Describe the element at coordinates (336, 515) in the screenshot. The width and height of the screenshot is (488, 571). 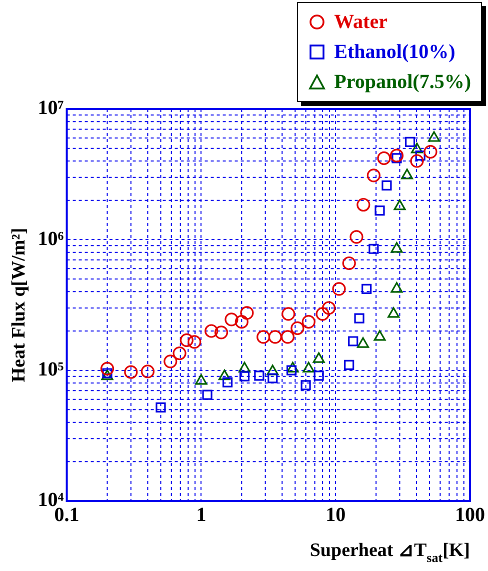
I see `x-tick-label: 10` at that location.